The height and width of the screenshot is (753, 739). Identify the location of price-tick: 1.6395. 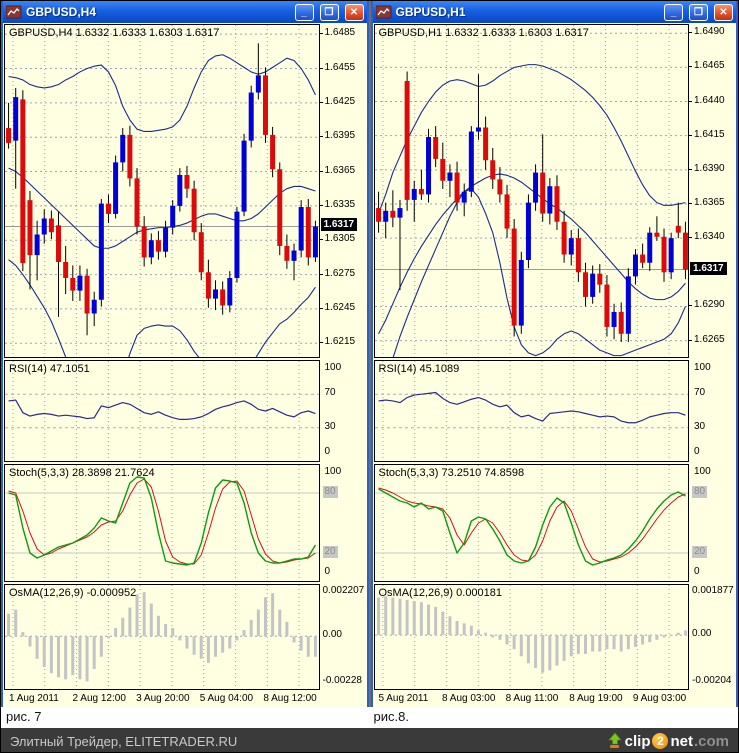
(340, 136).